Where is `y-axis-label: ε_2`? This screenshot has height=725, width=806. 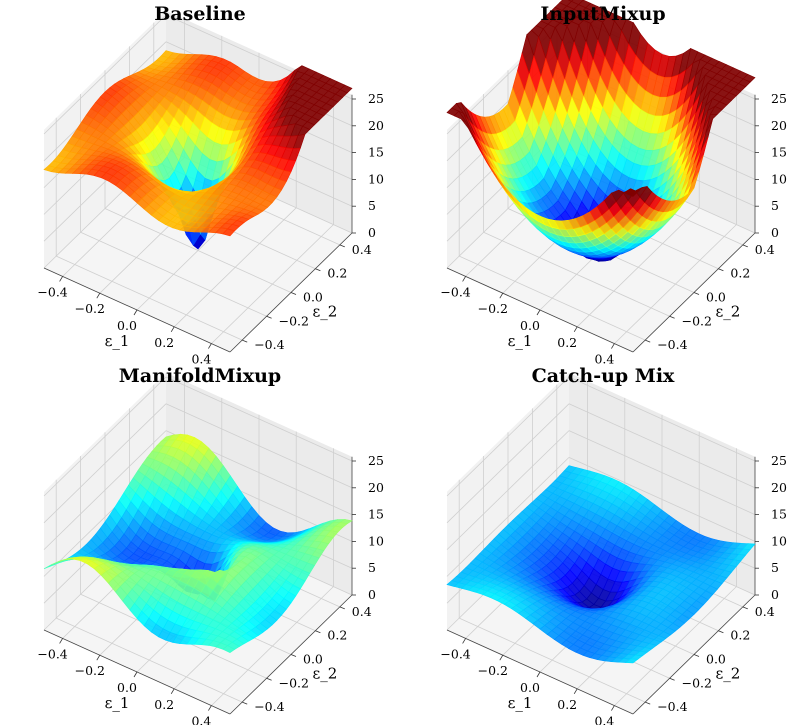
y-axis-label: ε_2 is located at coordinates (324, 673).